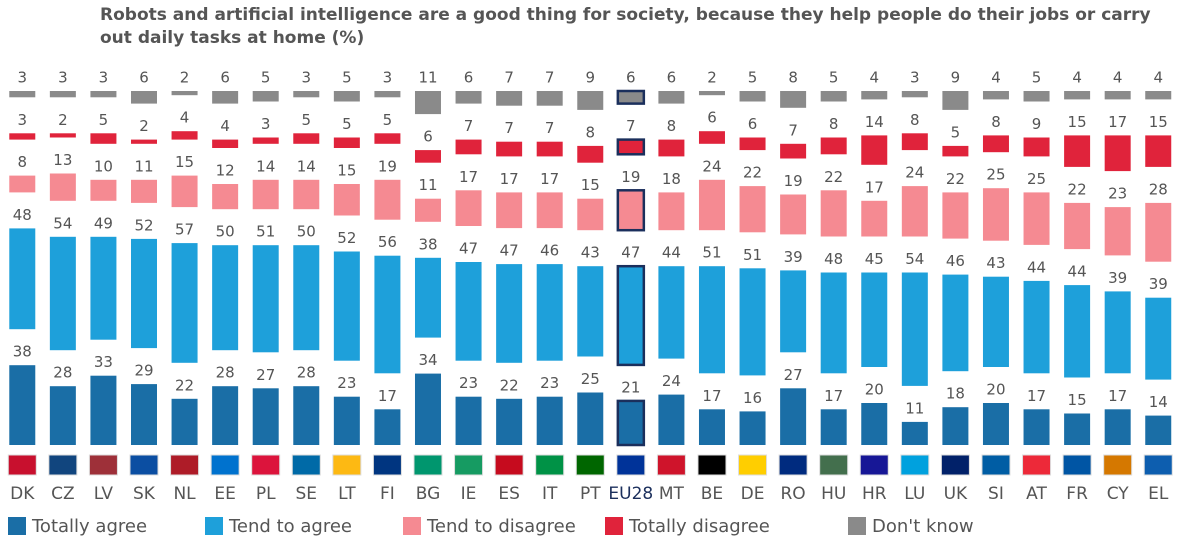  What do you see at coordinates (103, 362) in the screenshot?
I see `data-label: 33` at bounding box center [103, 362].